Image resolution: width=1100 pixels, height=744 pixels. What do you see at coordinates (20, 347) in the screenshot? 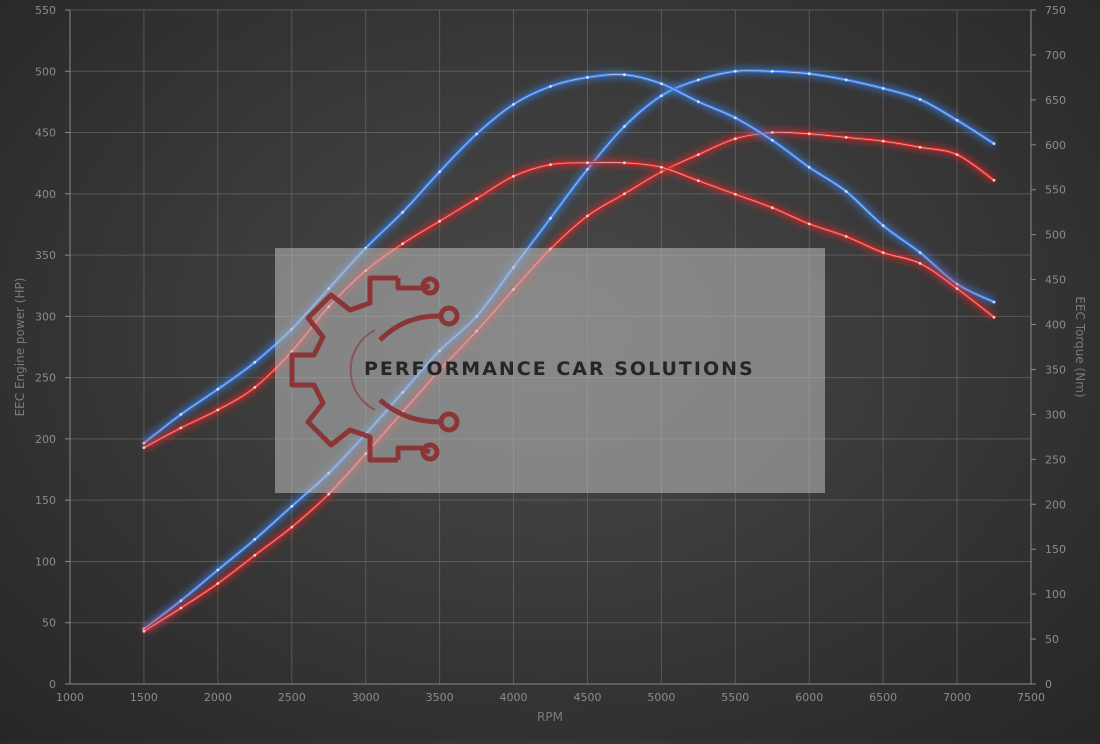
I see `y-left-axis-title: EEC Engine power (HP)` at bounding box center [20, 347].